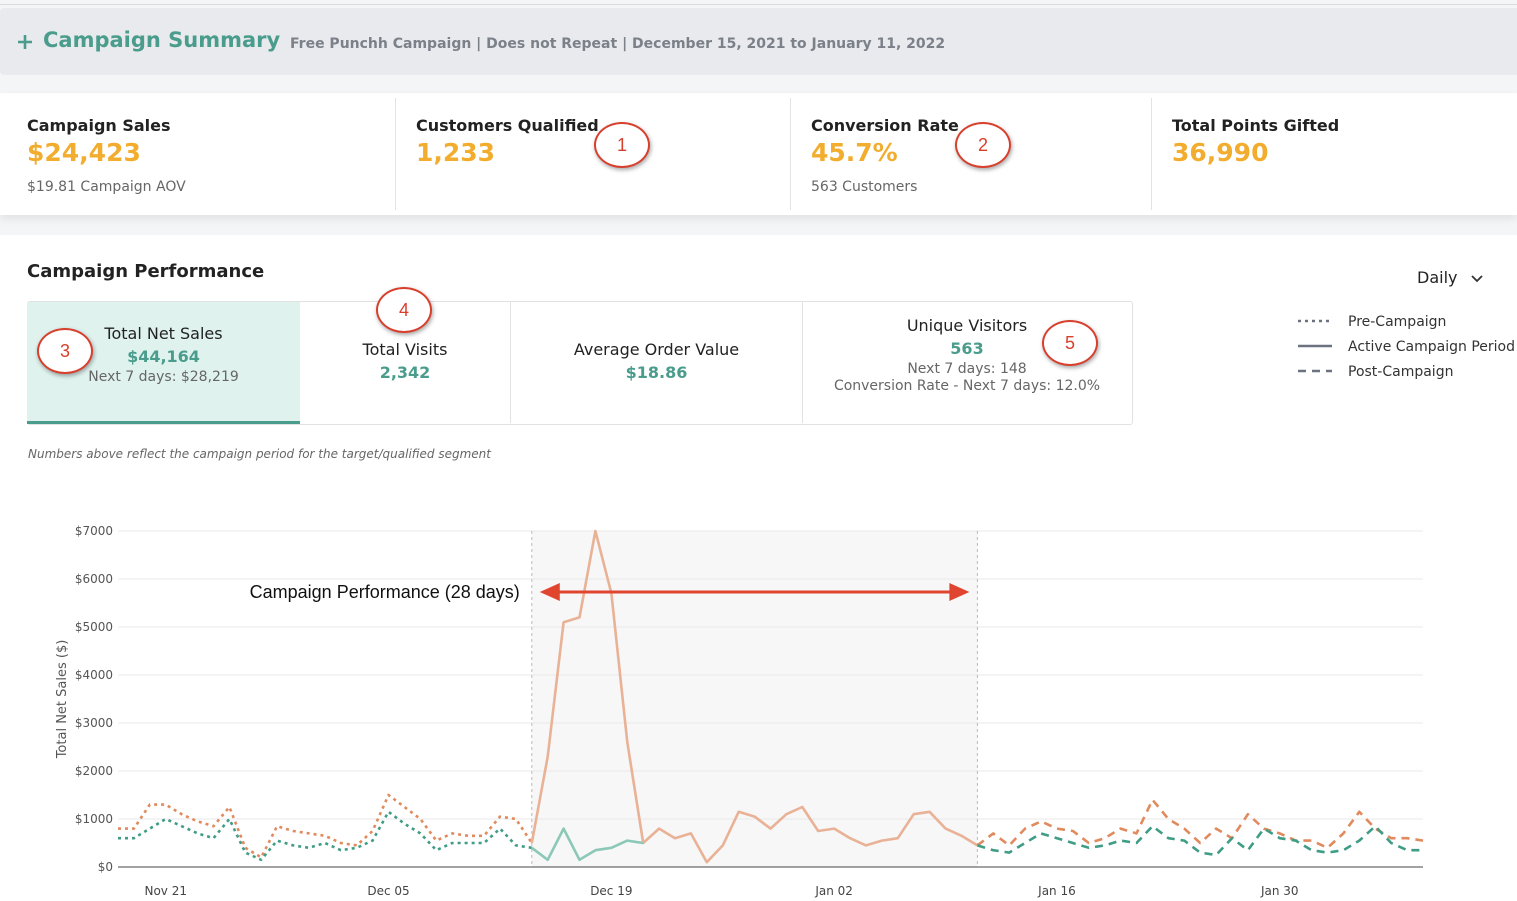 This screenshot has height=901, width=1517. I want to click on callout: 3, so click(65, 351).